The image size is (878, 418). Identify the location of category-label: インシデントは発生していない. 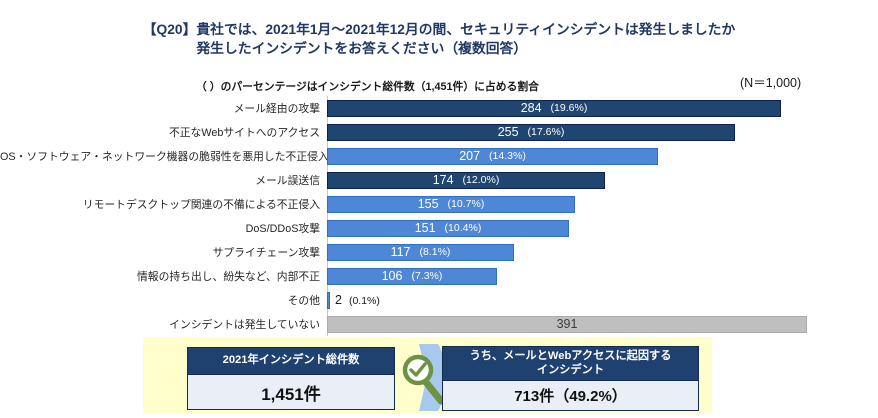
(244, 325).